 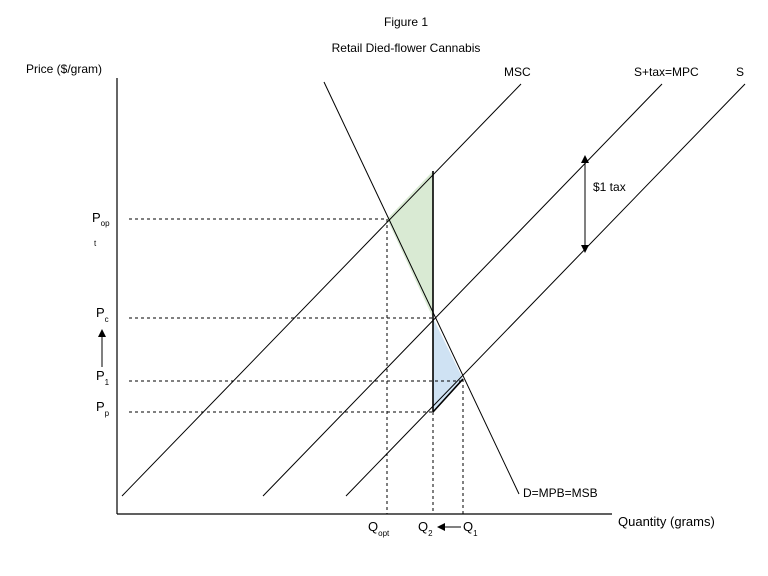 I want to click on tax-label: $1 tax, so click(x=609, y=187).